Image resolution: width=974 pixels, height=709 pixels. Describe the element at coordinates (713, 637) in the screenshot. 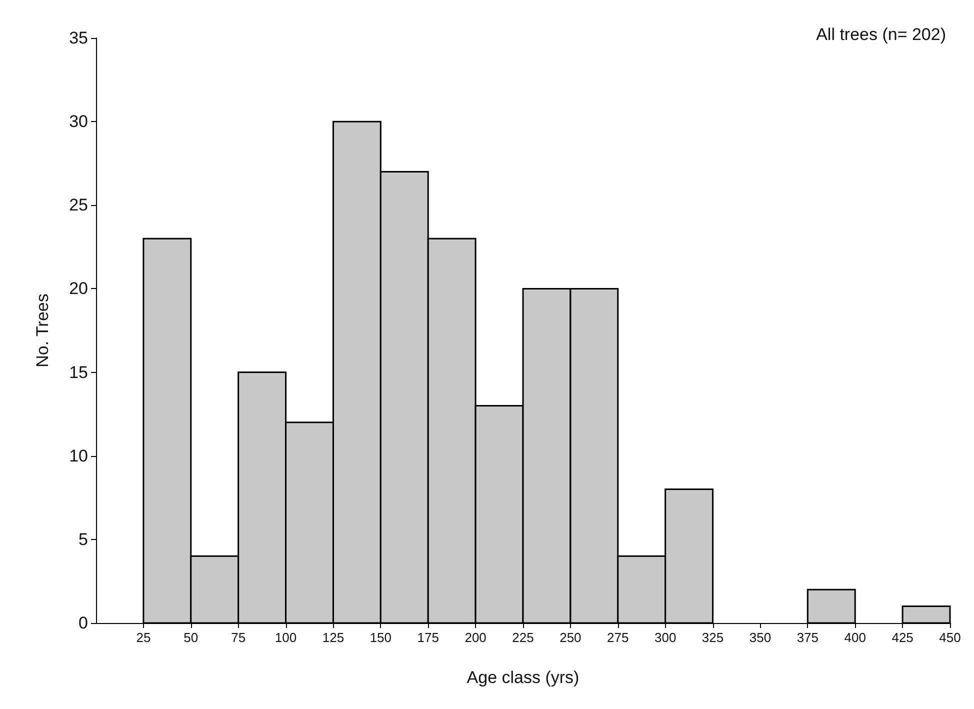

I see `x-tick-label: 325` at that location.